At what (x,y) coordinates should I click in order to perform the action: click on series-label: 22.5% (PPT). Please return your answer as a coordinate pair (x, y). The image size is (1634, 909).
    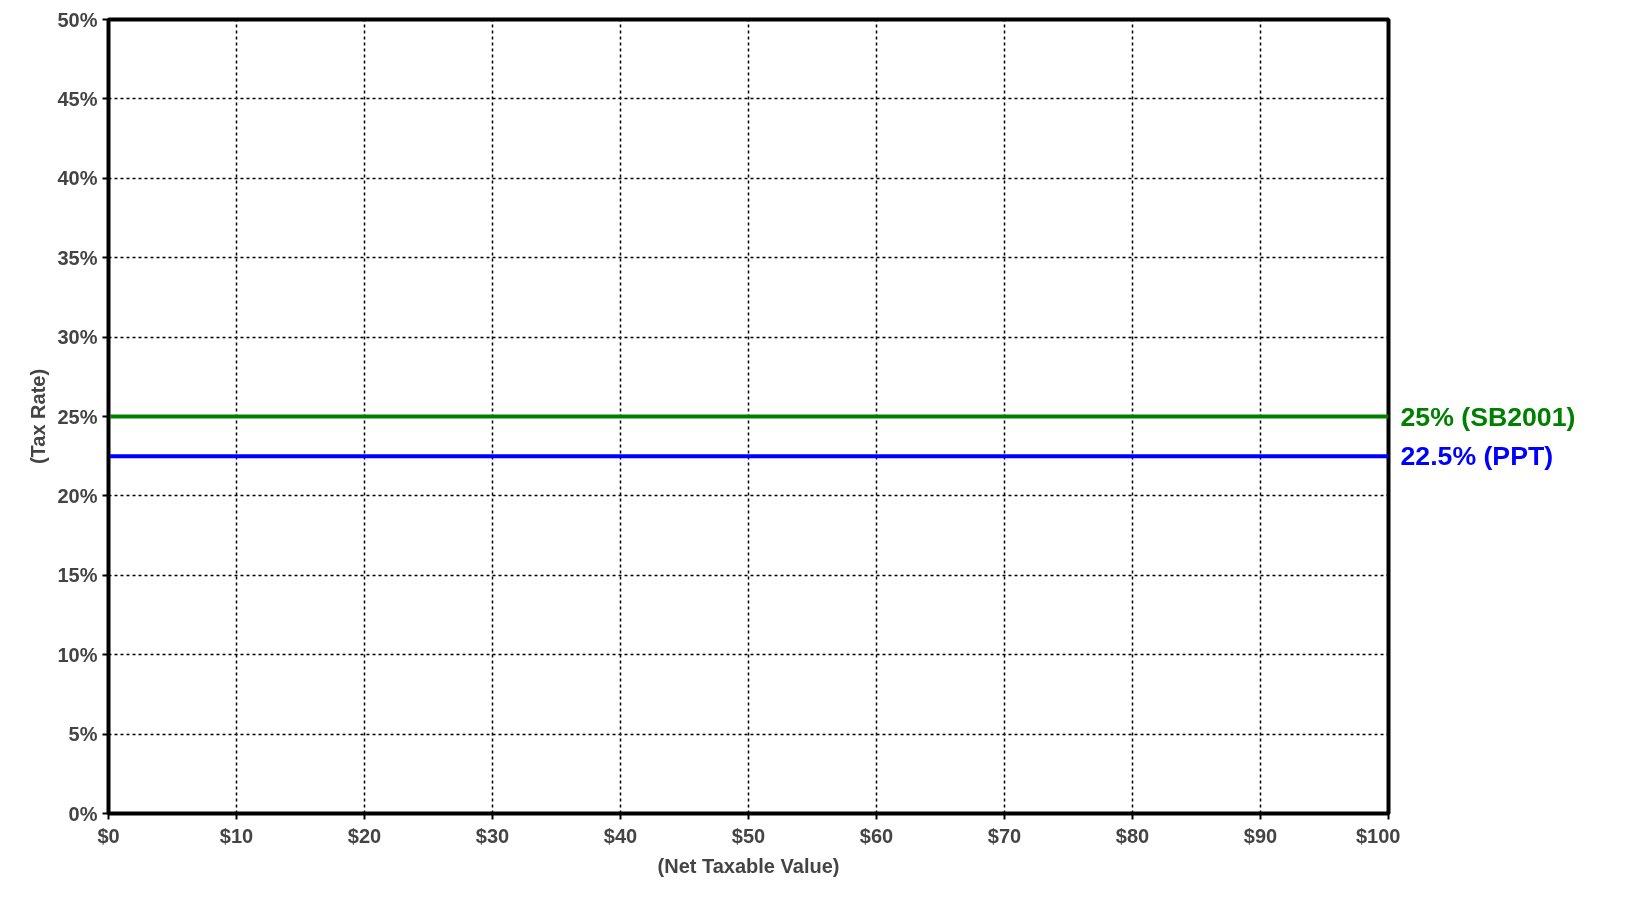
    Looking at the image, I should click on (1477, 456).